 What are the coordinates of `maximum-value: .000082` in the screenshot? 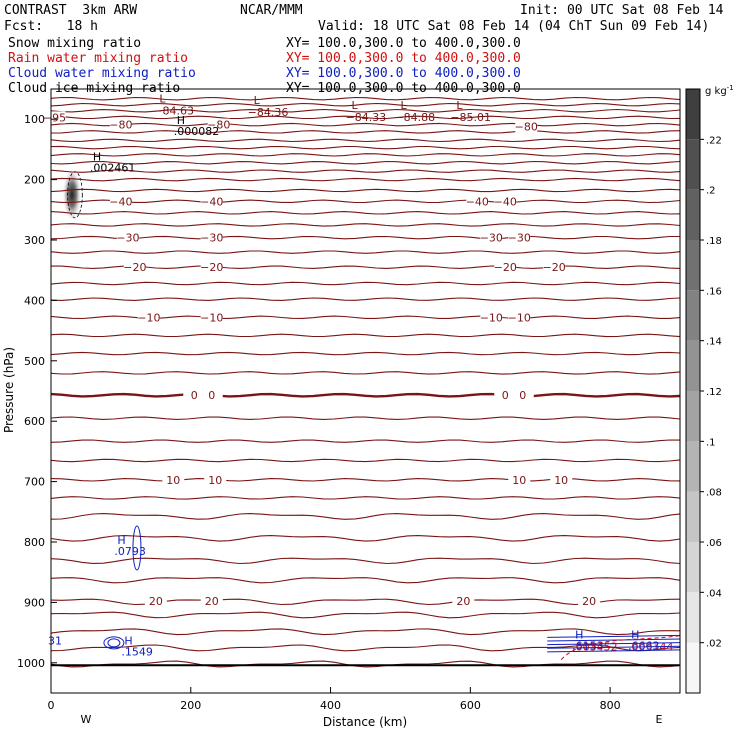 It's located at (197, 131).